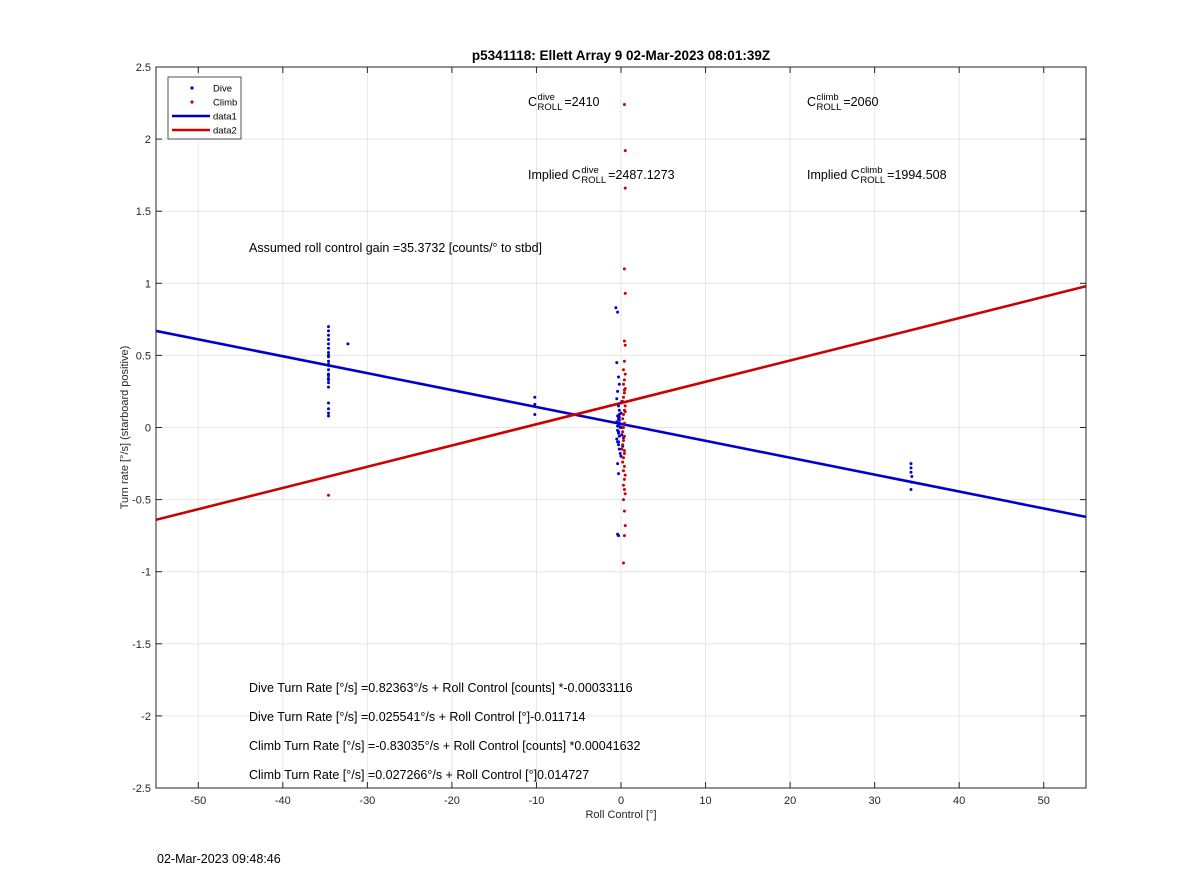  I want to click on annot-c-climb-sub: ROLL, so click(829, 107).